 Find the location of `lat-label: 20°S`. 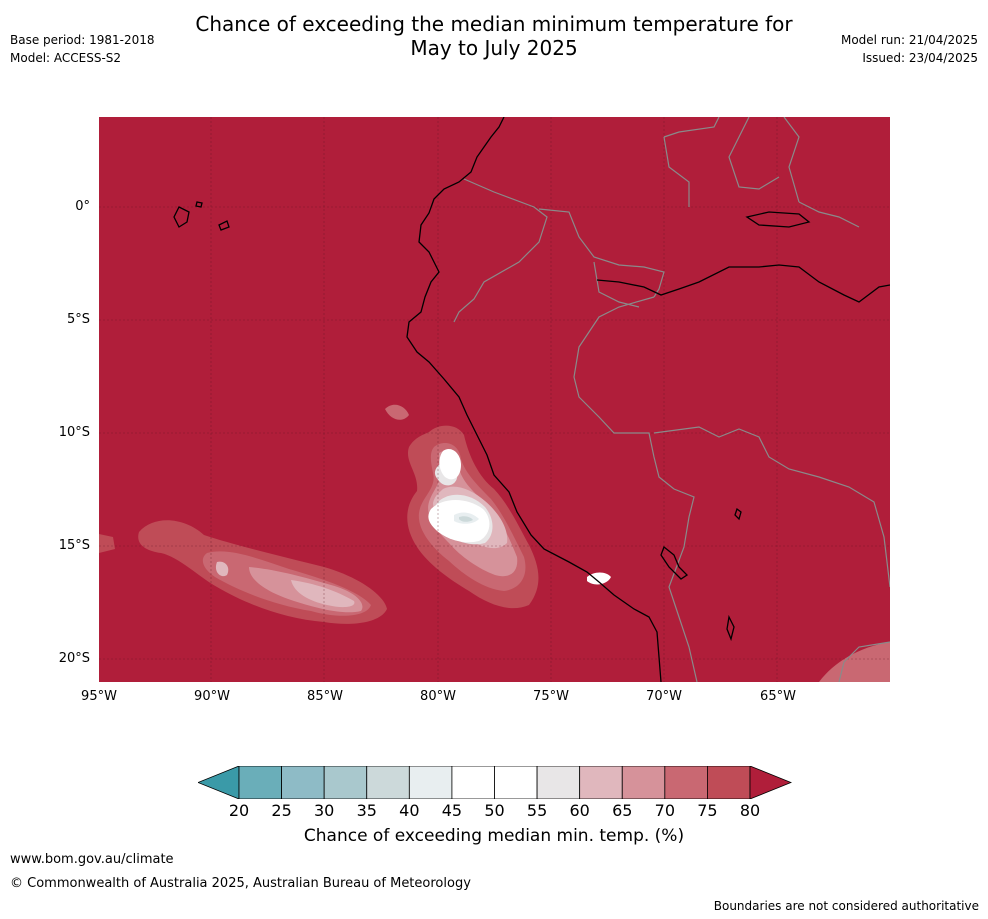

lat-label: 20°S is located at coordinates (74, 658).